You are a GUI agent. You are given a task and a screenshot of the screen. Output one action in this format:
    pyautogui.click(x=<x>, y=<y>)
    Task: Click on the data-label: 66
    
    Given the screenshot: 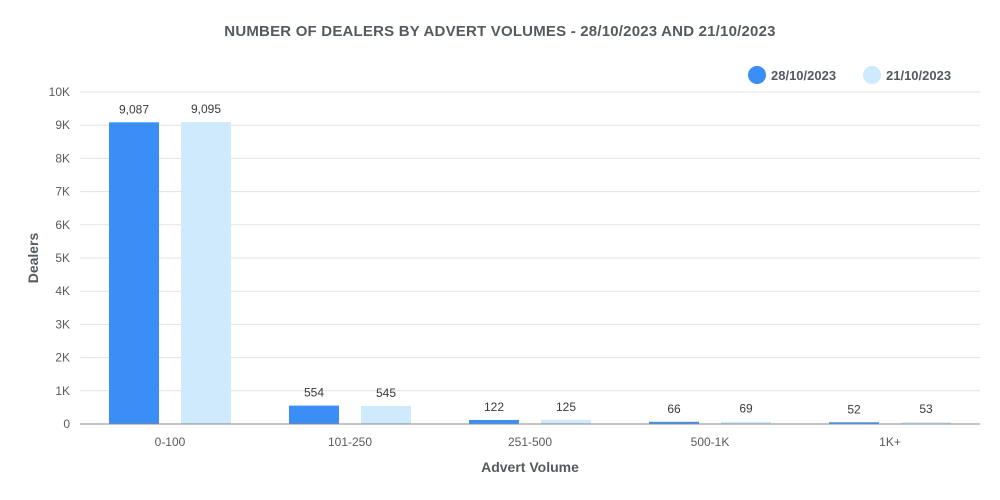 What is the action you would take?
    pyautogui.click(x=674, y=409)
    